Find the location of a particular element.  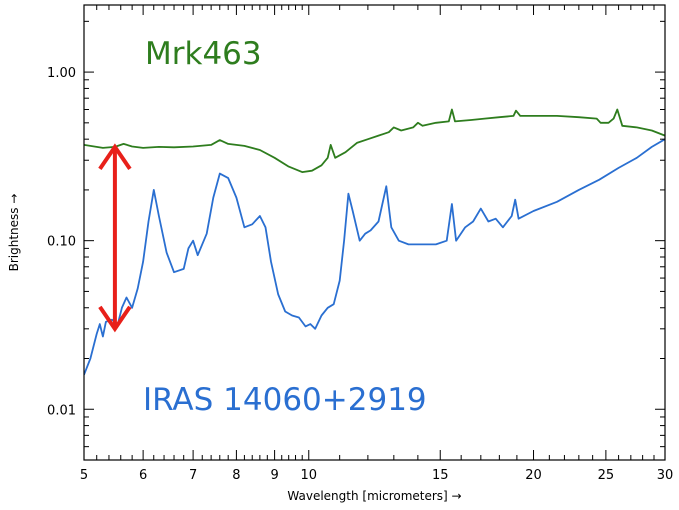

x-tick-label: 30 is located at coordinates (665, 475).